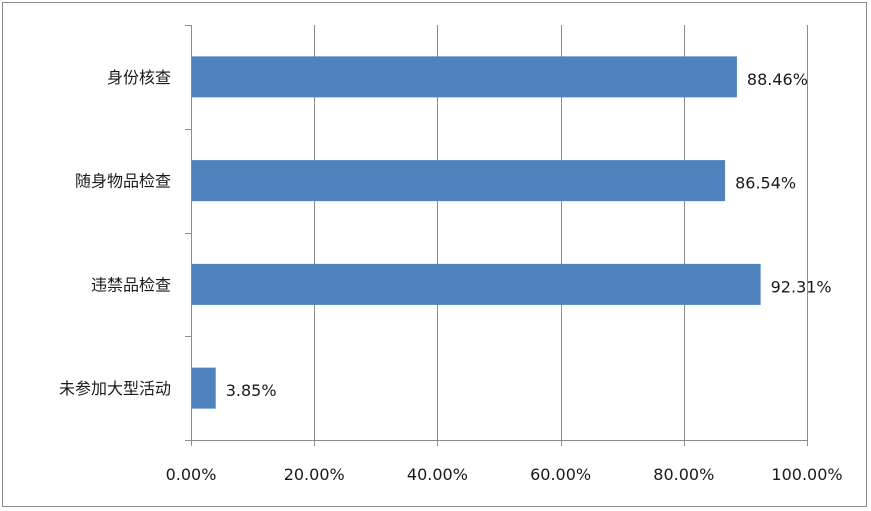 This screenshot has width=871, height=511. I want to click on data-label: 3.85%, so click(251, 390).